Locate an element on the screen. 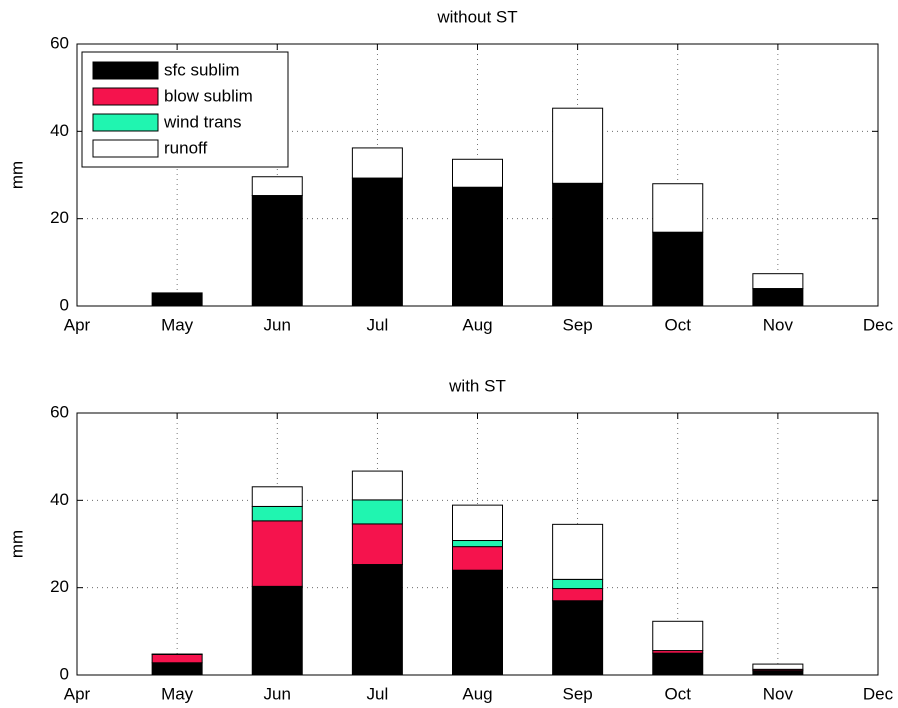 The image size is (898, 708). chart-title: without ST is located at coordinates (476, 16).